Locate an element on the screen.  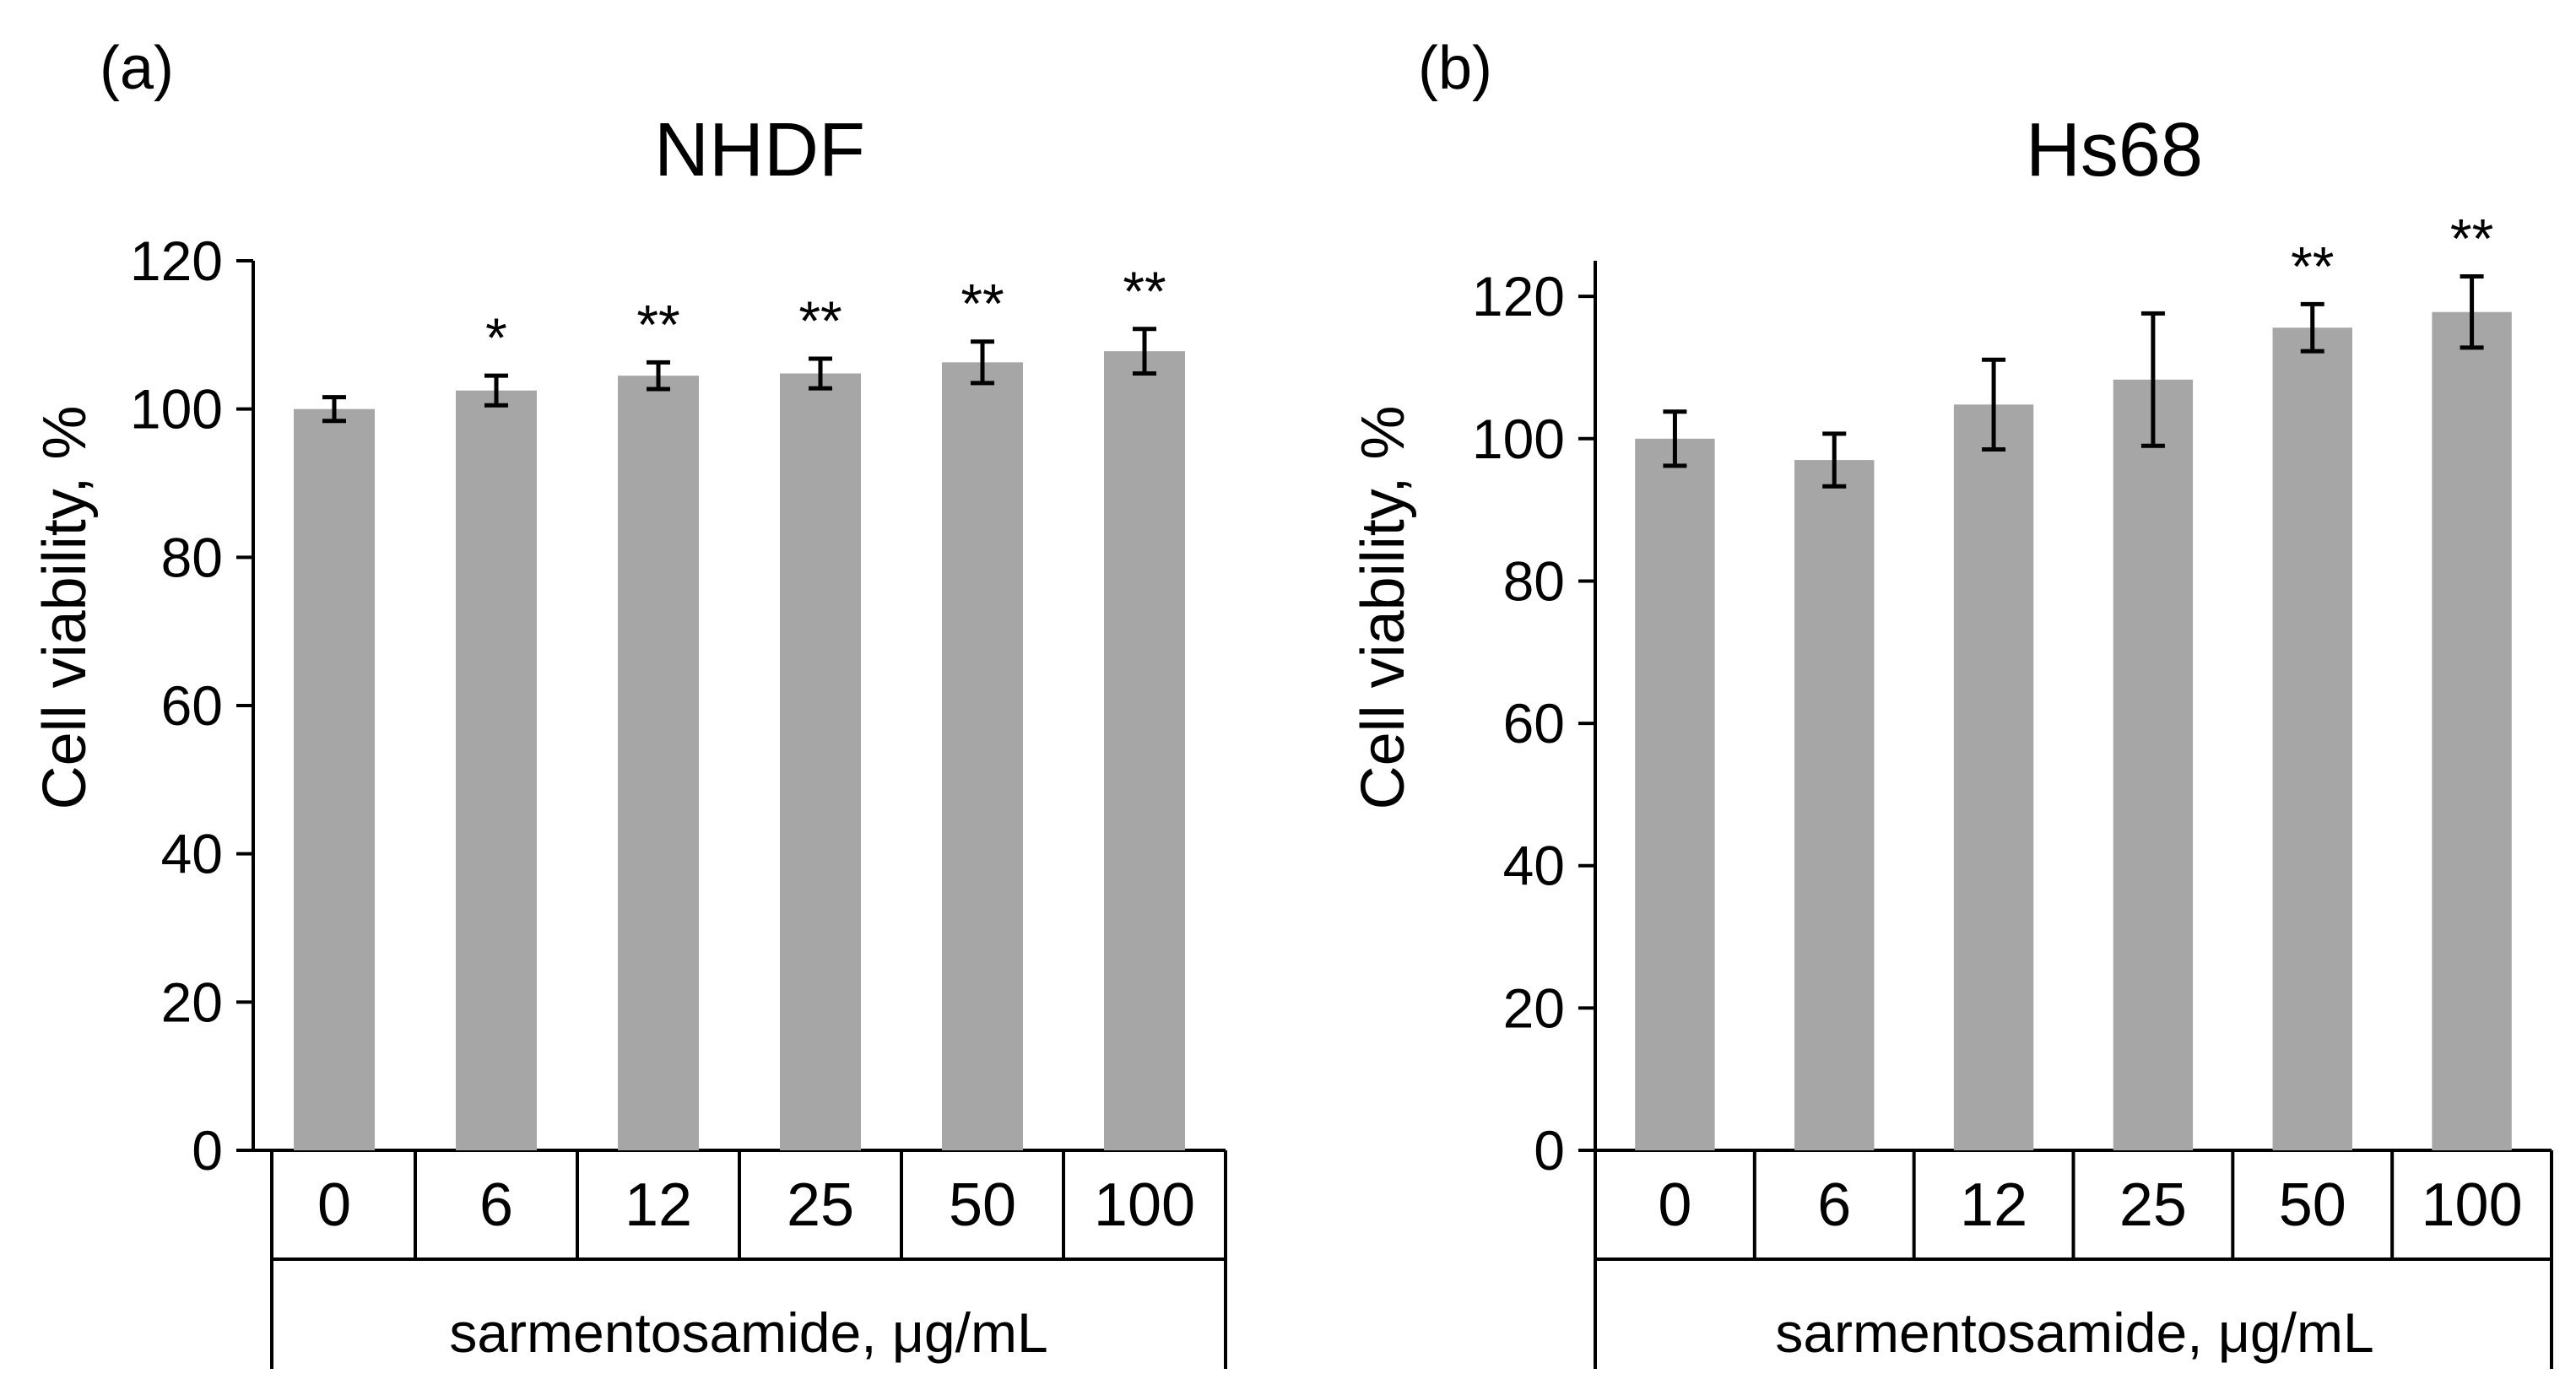
panel-b-y-tick-label: 40 is located at coordinates (1534, 866).